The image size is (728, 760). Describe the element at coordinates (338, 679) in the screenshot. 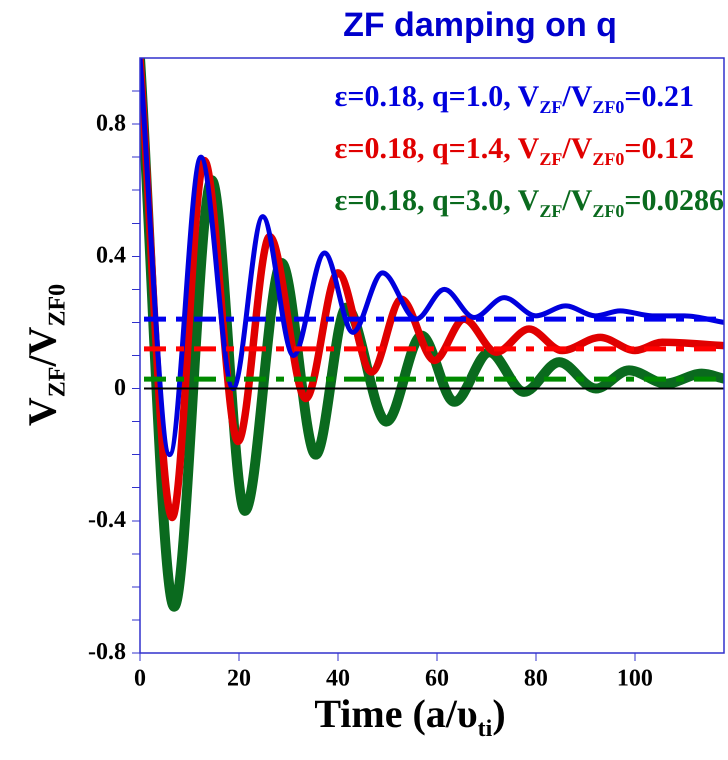

I see `x-tick-label: 40` at that location.